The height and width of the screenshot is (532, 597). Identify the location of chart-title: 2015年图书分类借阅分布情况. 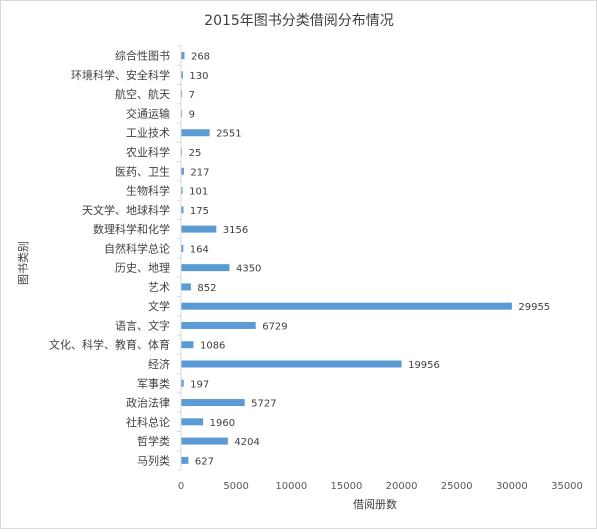
(299, 21).